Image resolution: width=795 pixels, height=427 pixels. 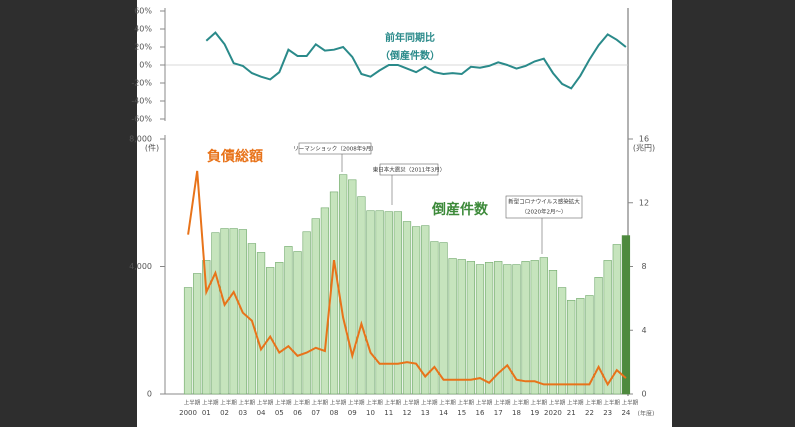 What do you see at coordinates (644, 139) in the screenshot?
I see `y2-tick-label: 16` at bounding box center [644, 139].